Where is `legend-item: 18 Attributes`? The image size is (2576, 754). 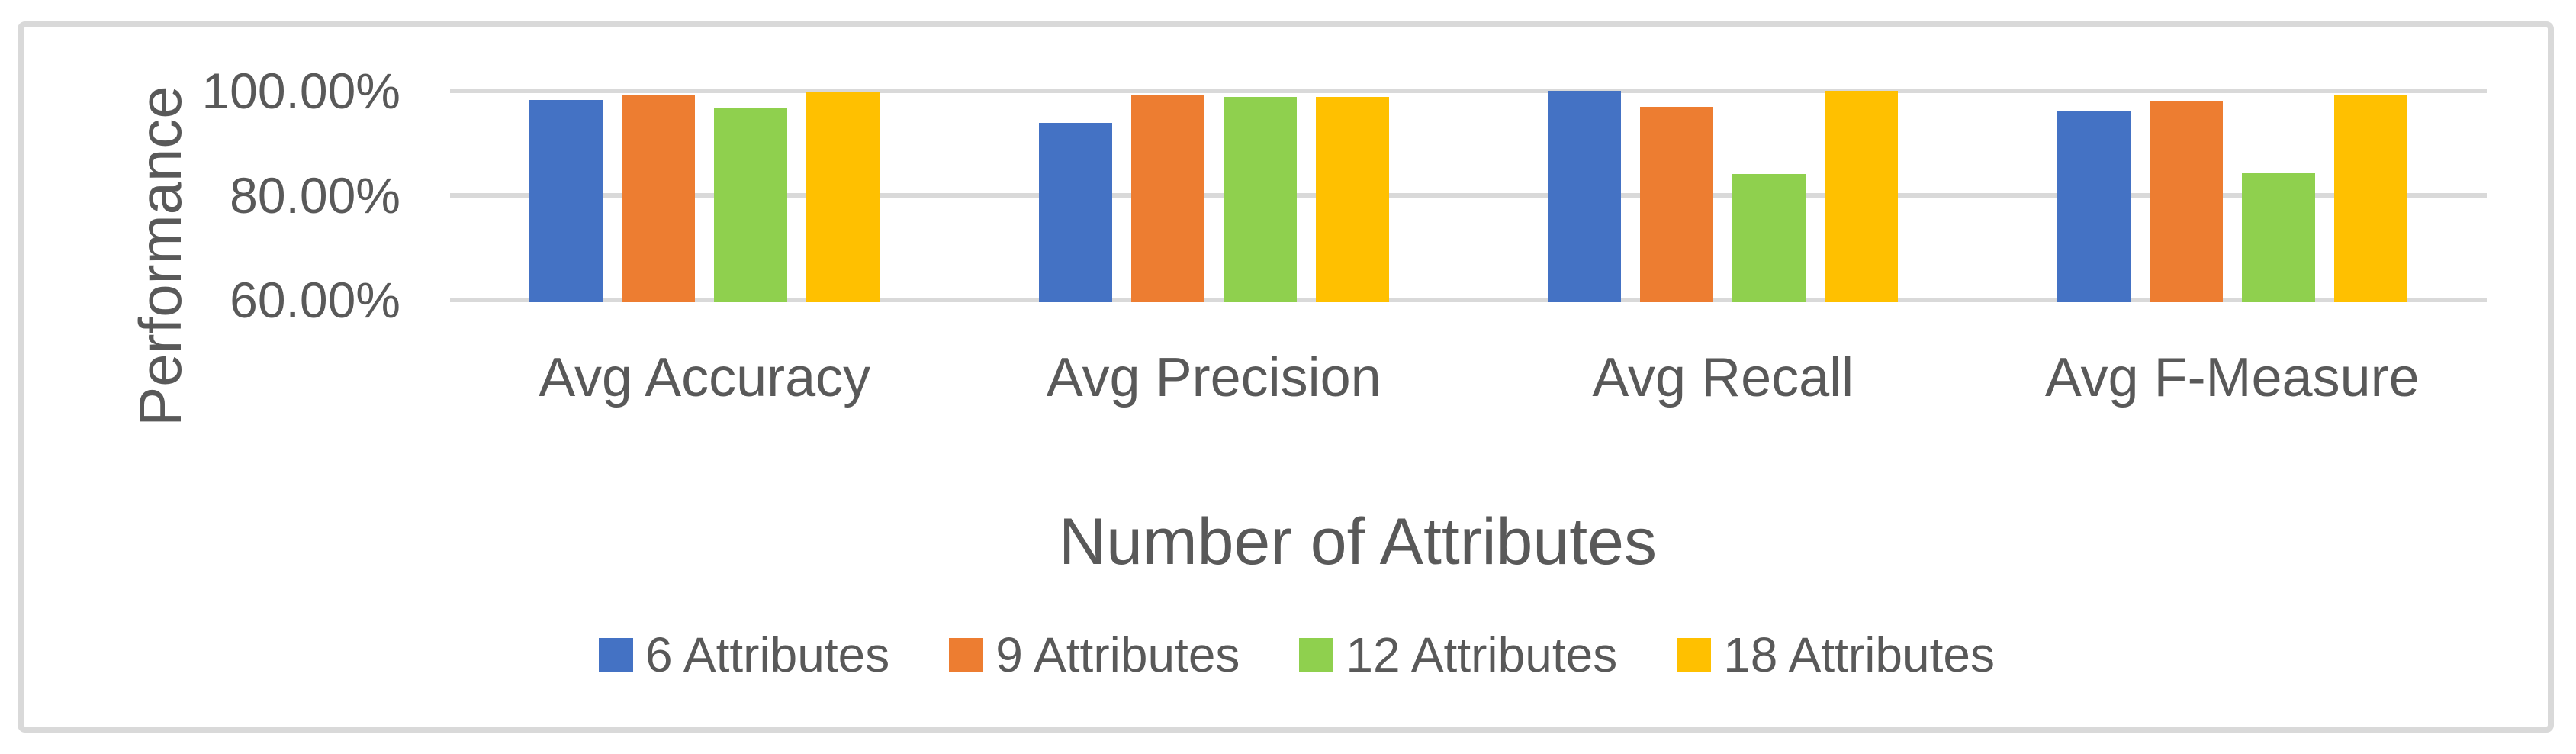 legend-item: 18 Attributes is located at coordinates (1836, 654).